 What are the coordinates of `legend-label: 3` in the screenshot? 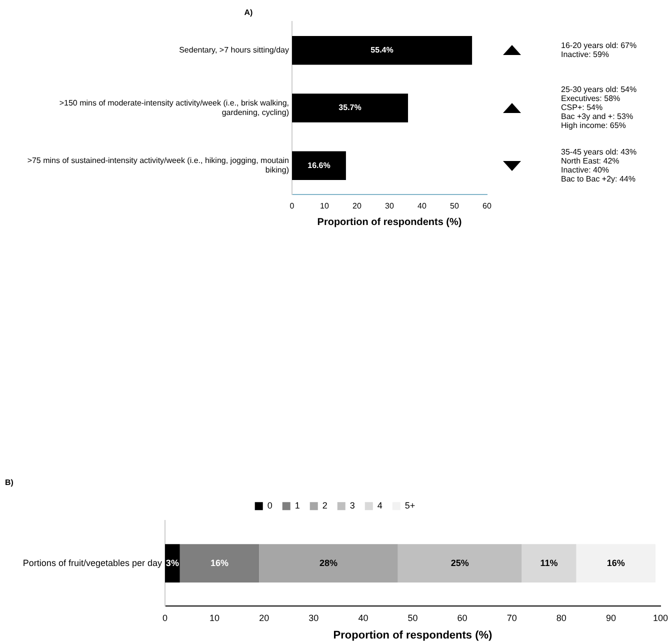 It's located at (352, 505).